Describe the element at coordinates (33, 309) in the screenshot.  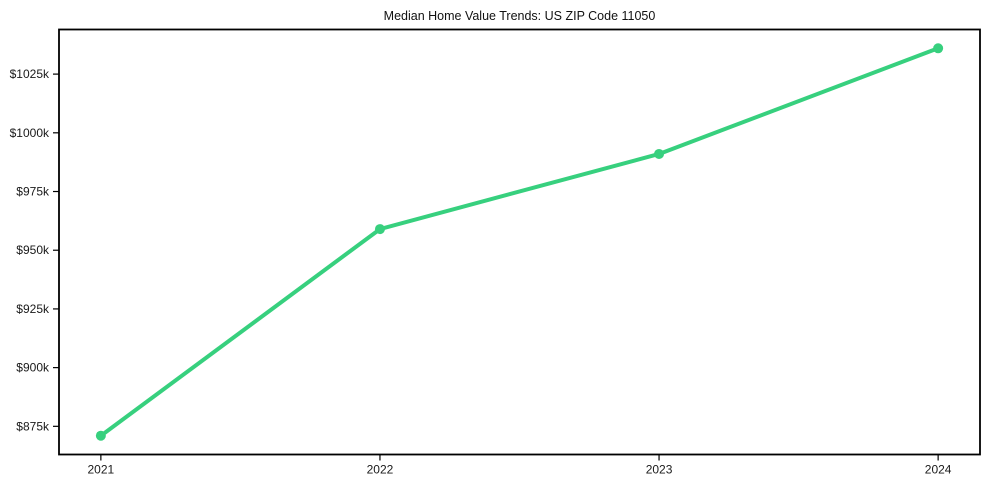
I see `y-tick-label: $925k` at that location.